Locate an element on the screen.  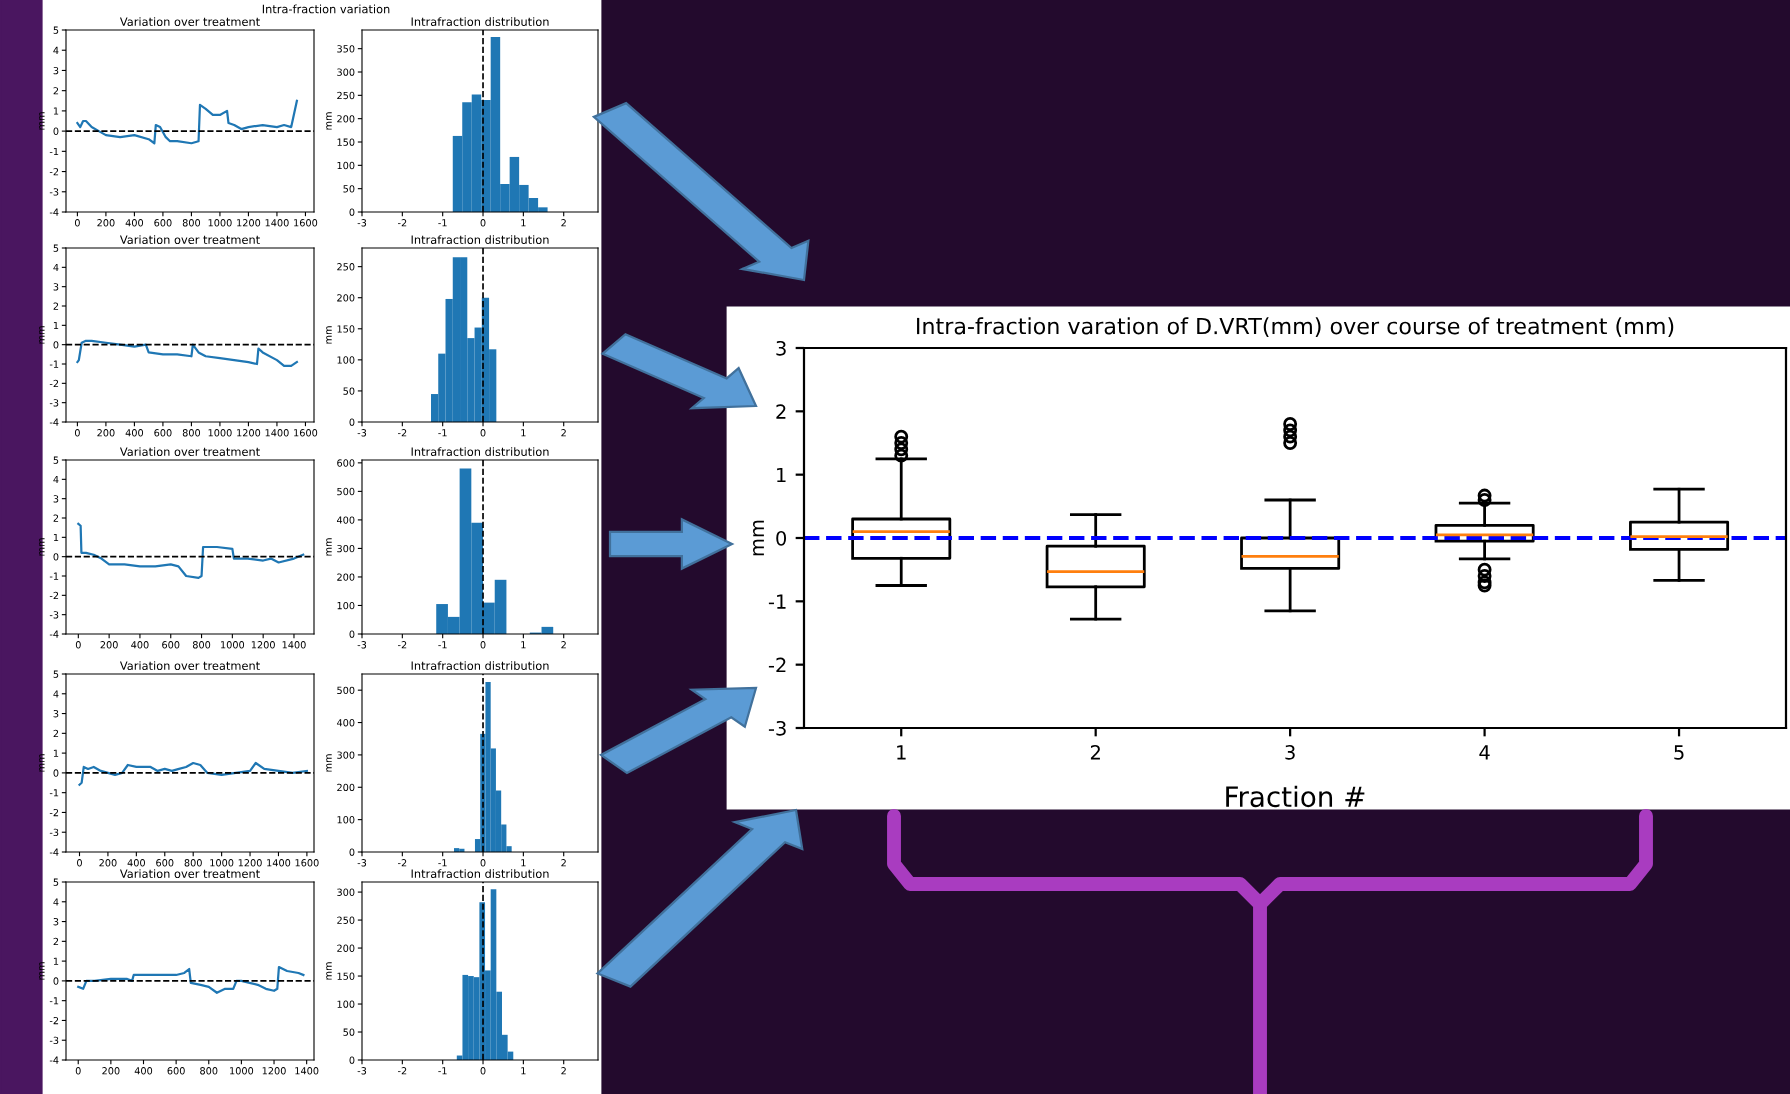
y-tick-label: -3 is located at coordinates (777, 728).